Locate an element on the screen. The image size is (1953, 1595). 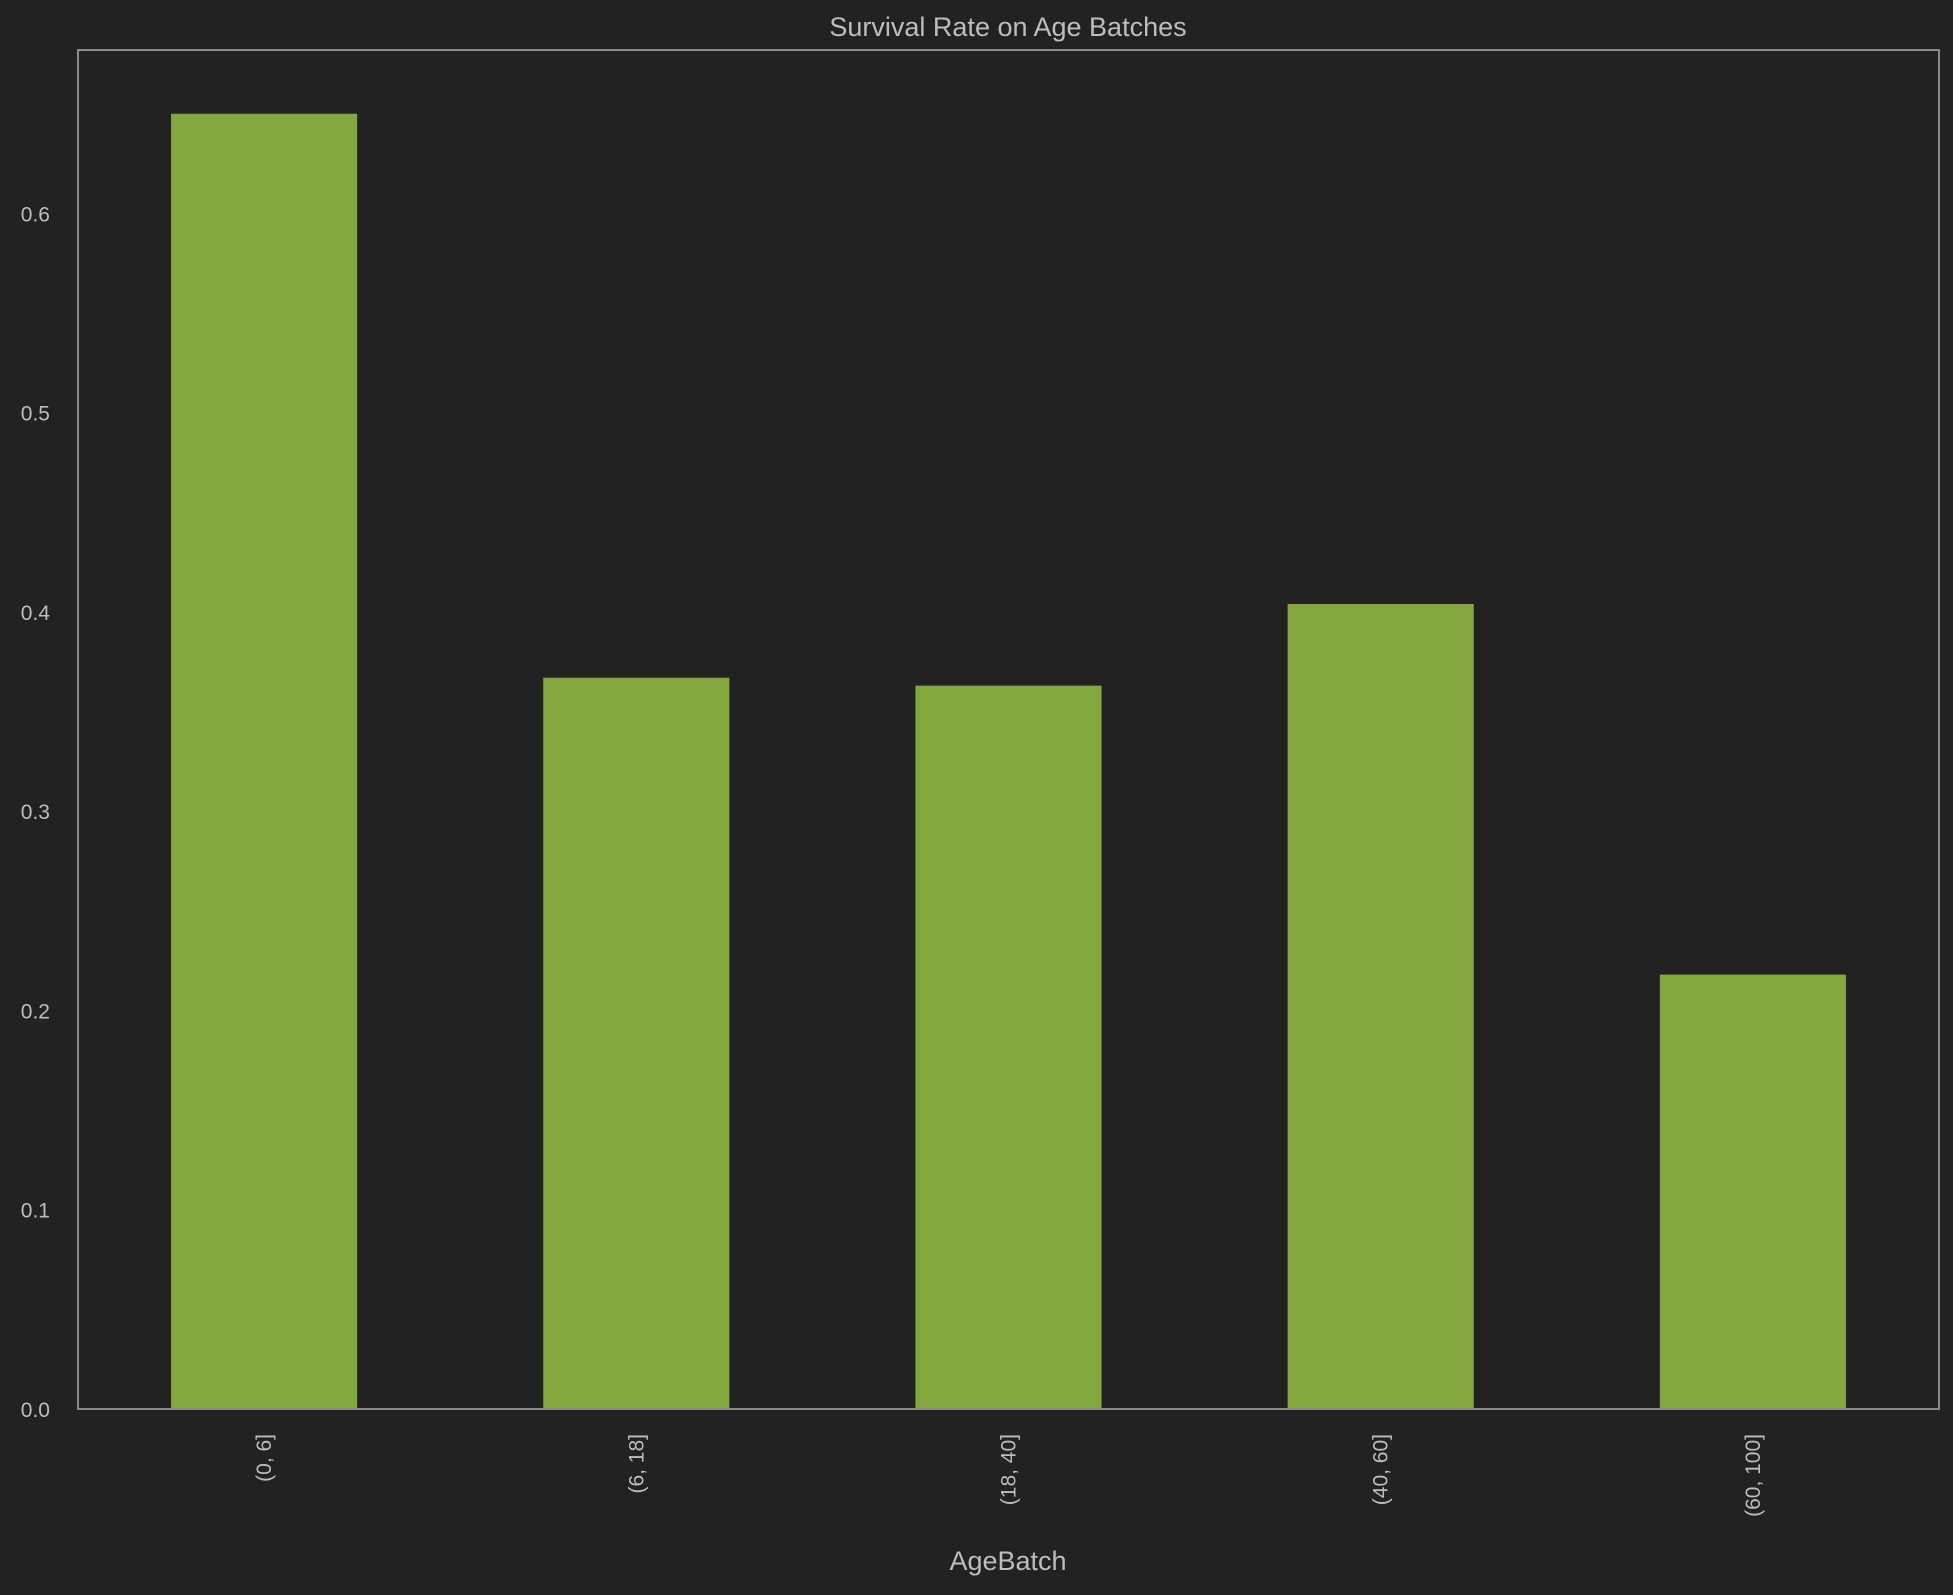
x-axis-label: AgeBatch is located at coordinates (1007, 1561).